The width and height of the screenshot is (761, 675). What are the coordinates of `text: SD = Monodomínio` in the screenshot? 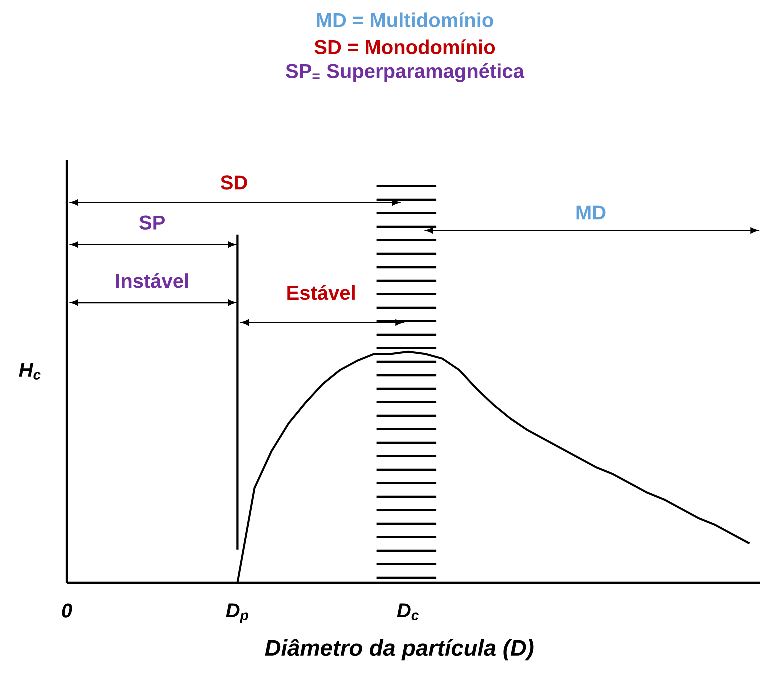 It's located at (405, 47).